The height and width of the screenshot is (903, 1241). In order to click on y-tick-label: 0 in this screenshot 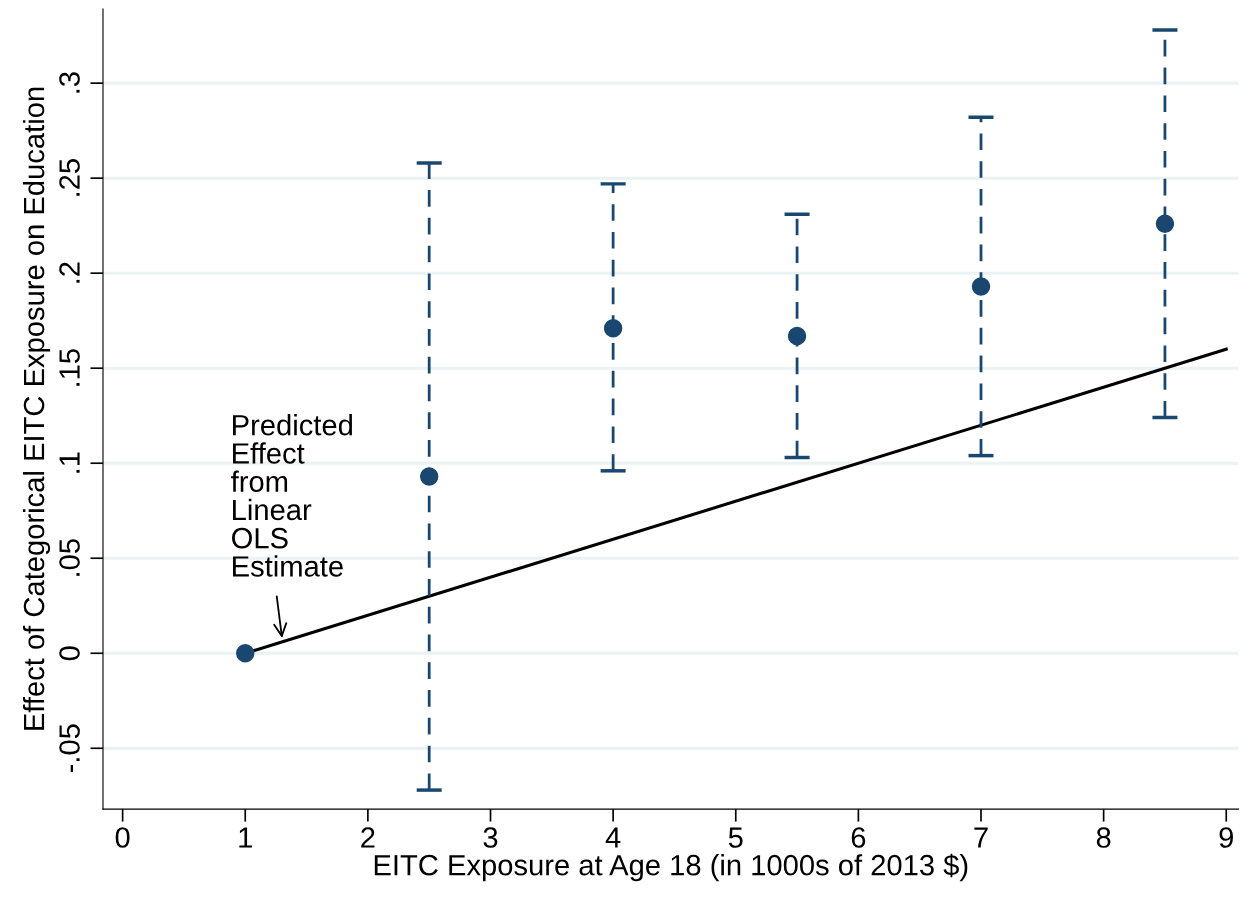, I will do `click(69, 653)`.